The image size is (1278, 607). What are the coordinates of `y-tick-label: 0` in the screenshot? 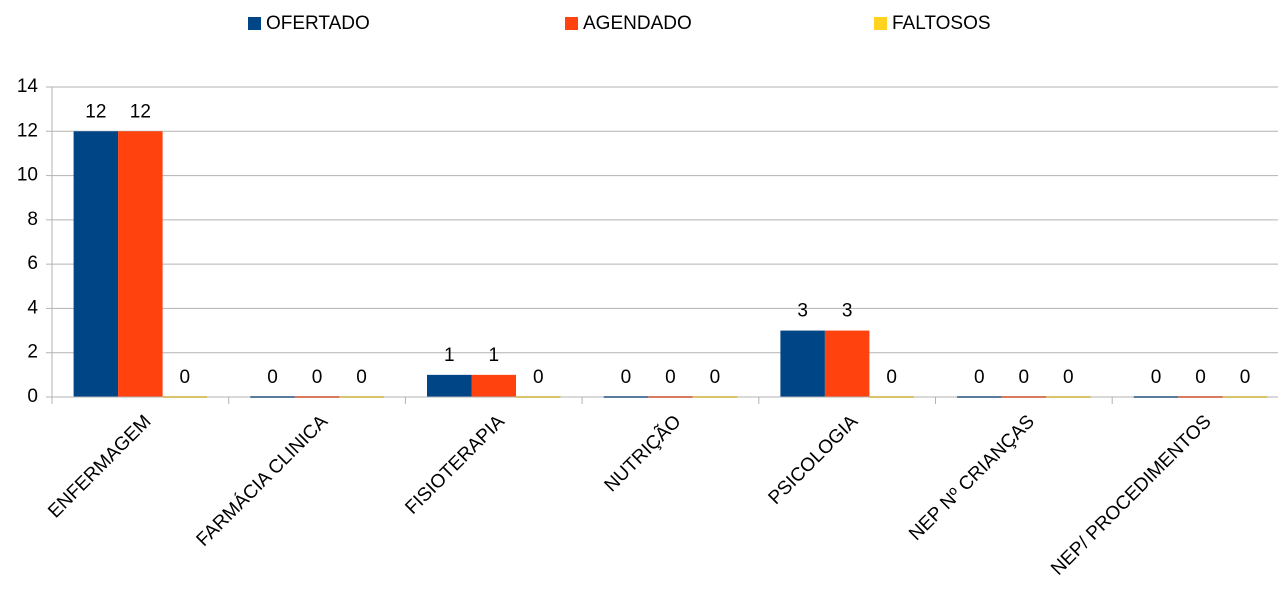 It's located at (32, 396).